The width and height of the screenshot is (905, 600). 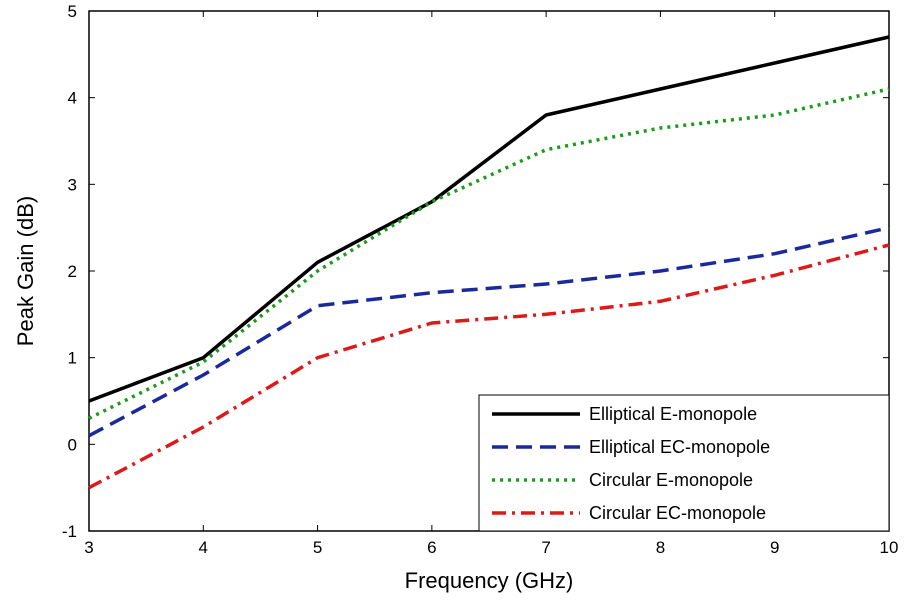 I want to click on x-tick-label: 3, so click(x=88, y=547).